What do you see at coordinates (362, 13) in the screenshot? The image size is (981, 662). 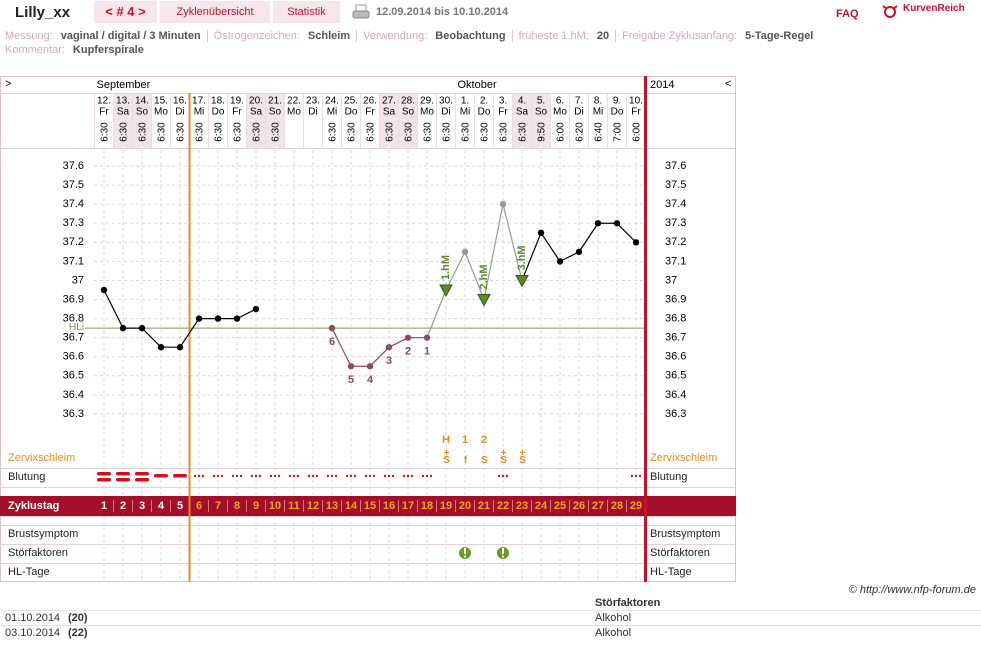 I see `print-icon` at bounding box center [362, 13].